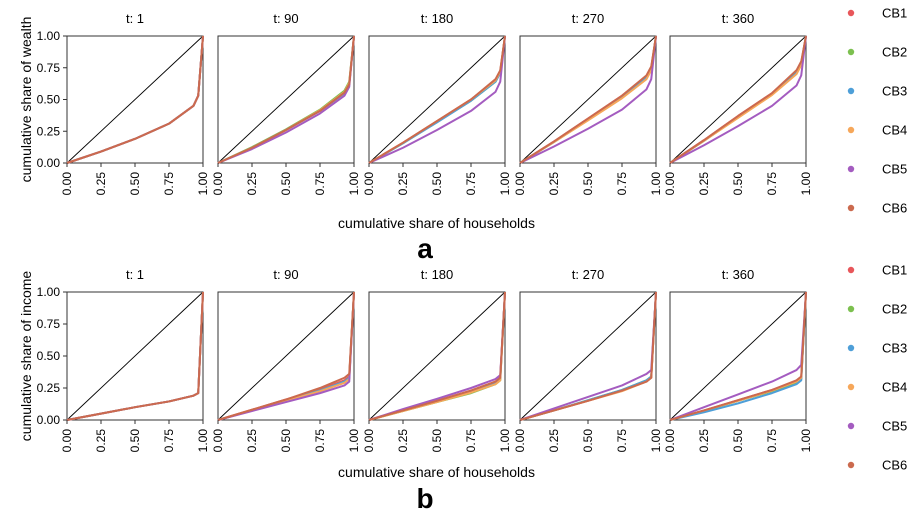 This screenshot has width=913, height=518. Describe the element at coordinates (877, 111) in the screenshot. I see `legend-1: CB1 CB2 CB3 CB4 CB5 CB6` at that location.